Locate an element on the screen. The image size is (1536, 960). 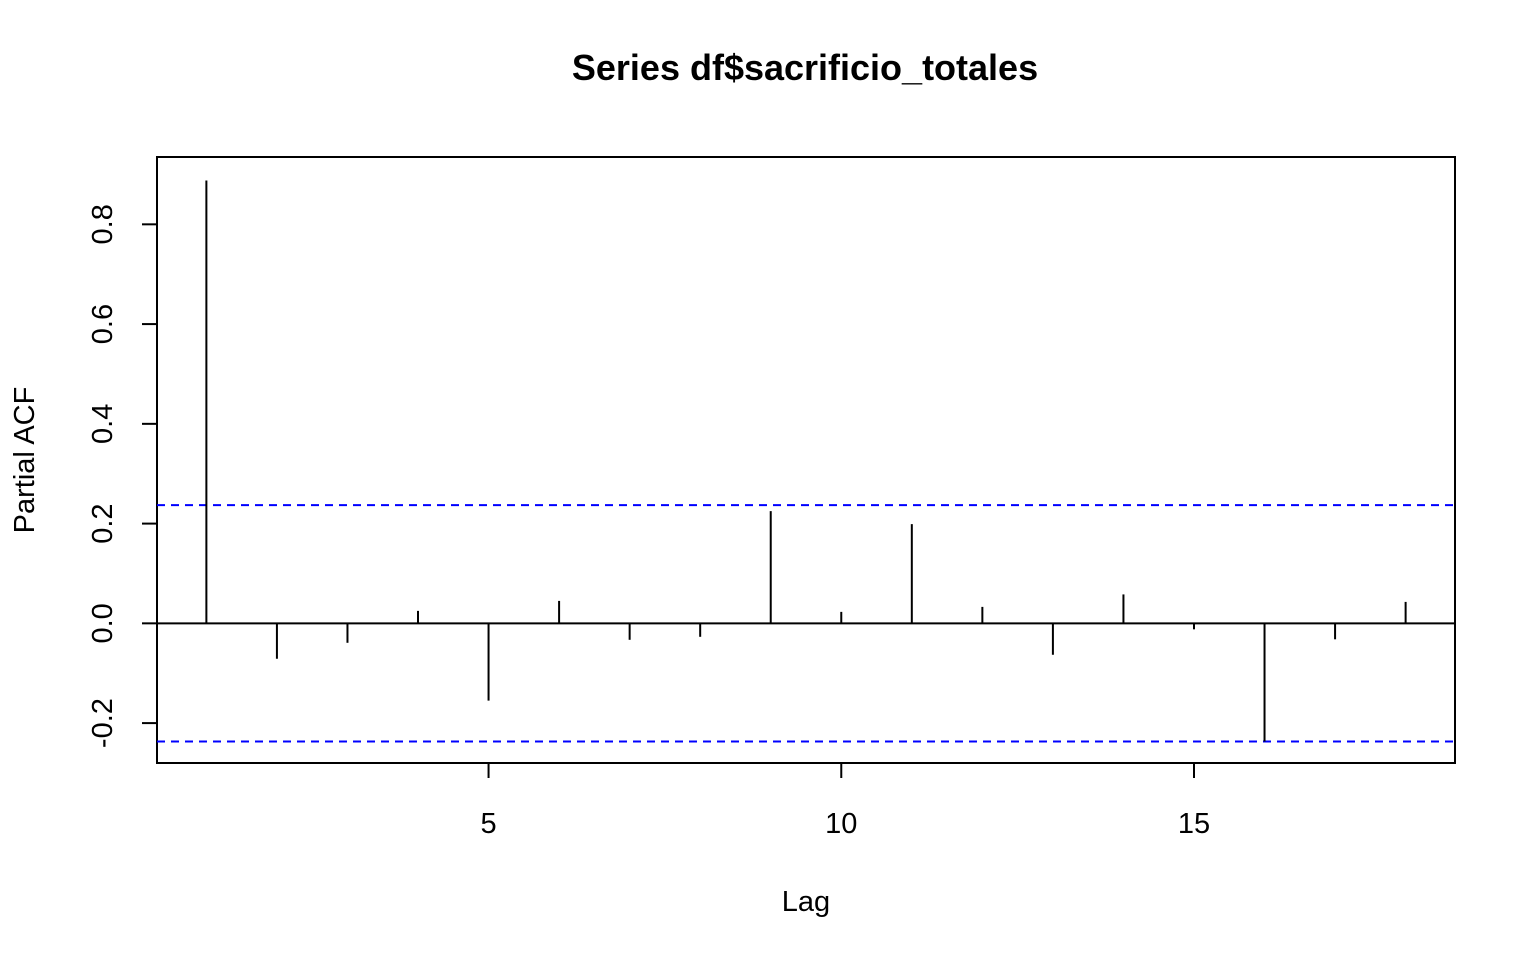
y-axis: -0.2 0.0 0.2 0.4 0.6 0.8 is located at coordinates (122, 476).